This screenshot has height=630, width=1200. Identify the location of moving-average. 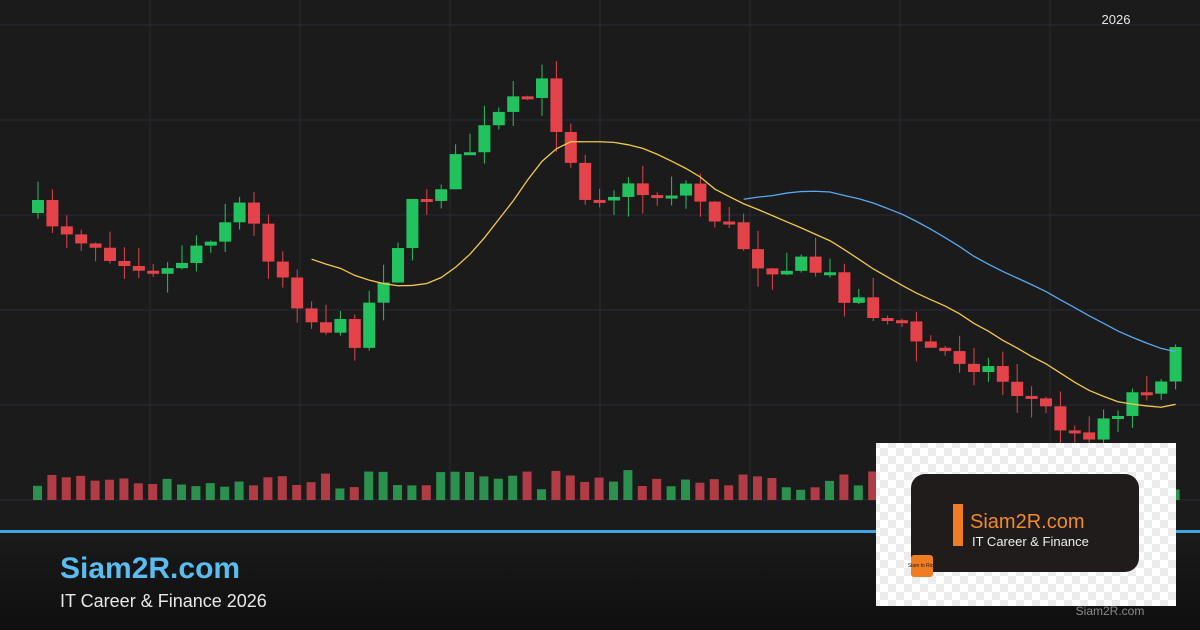
(959, 271).